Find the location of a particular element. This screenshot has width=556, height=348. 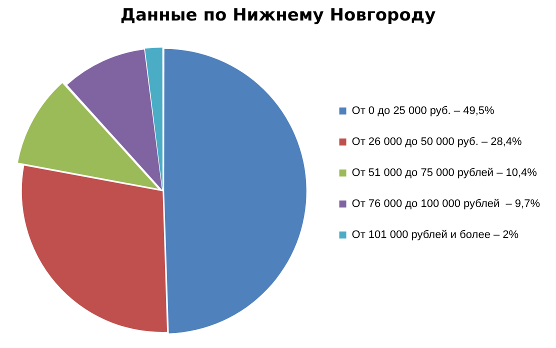

legend-label: От 51 000 до 75 000 рублей – 10,4% is located at coordinates (445, 173).